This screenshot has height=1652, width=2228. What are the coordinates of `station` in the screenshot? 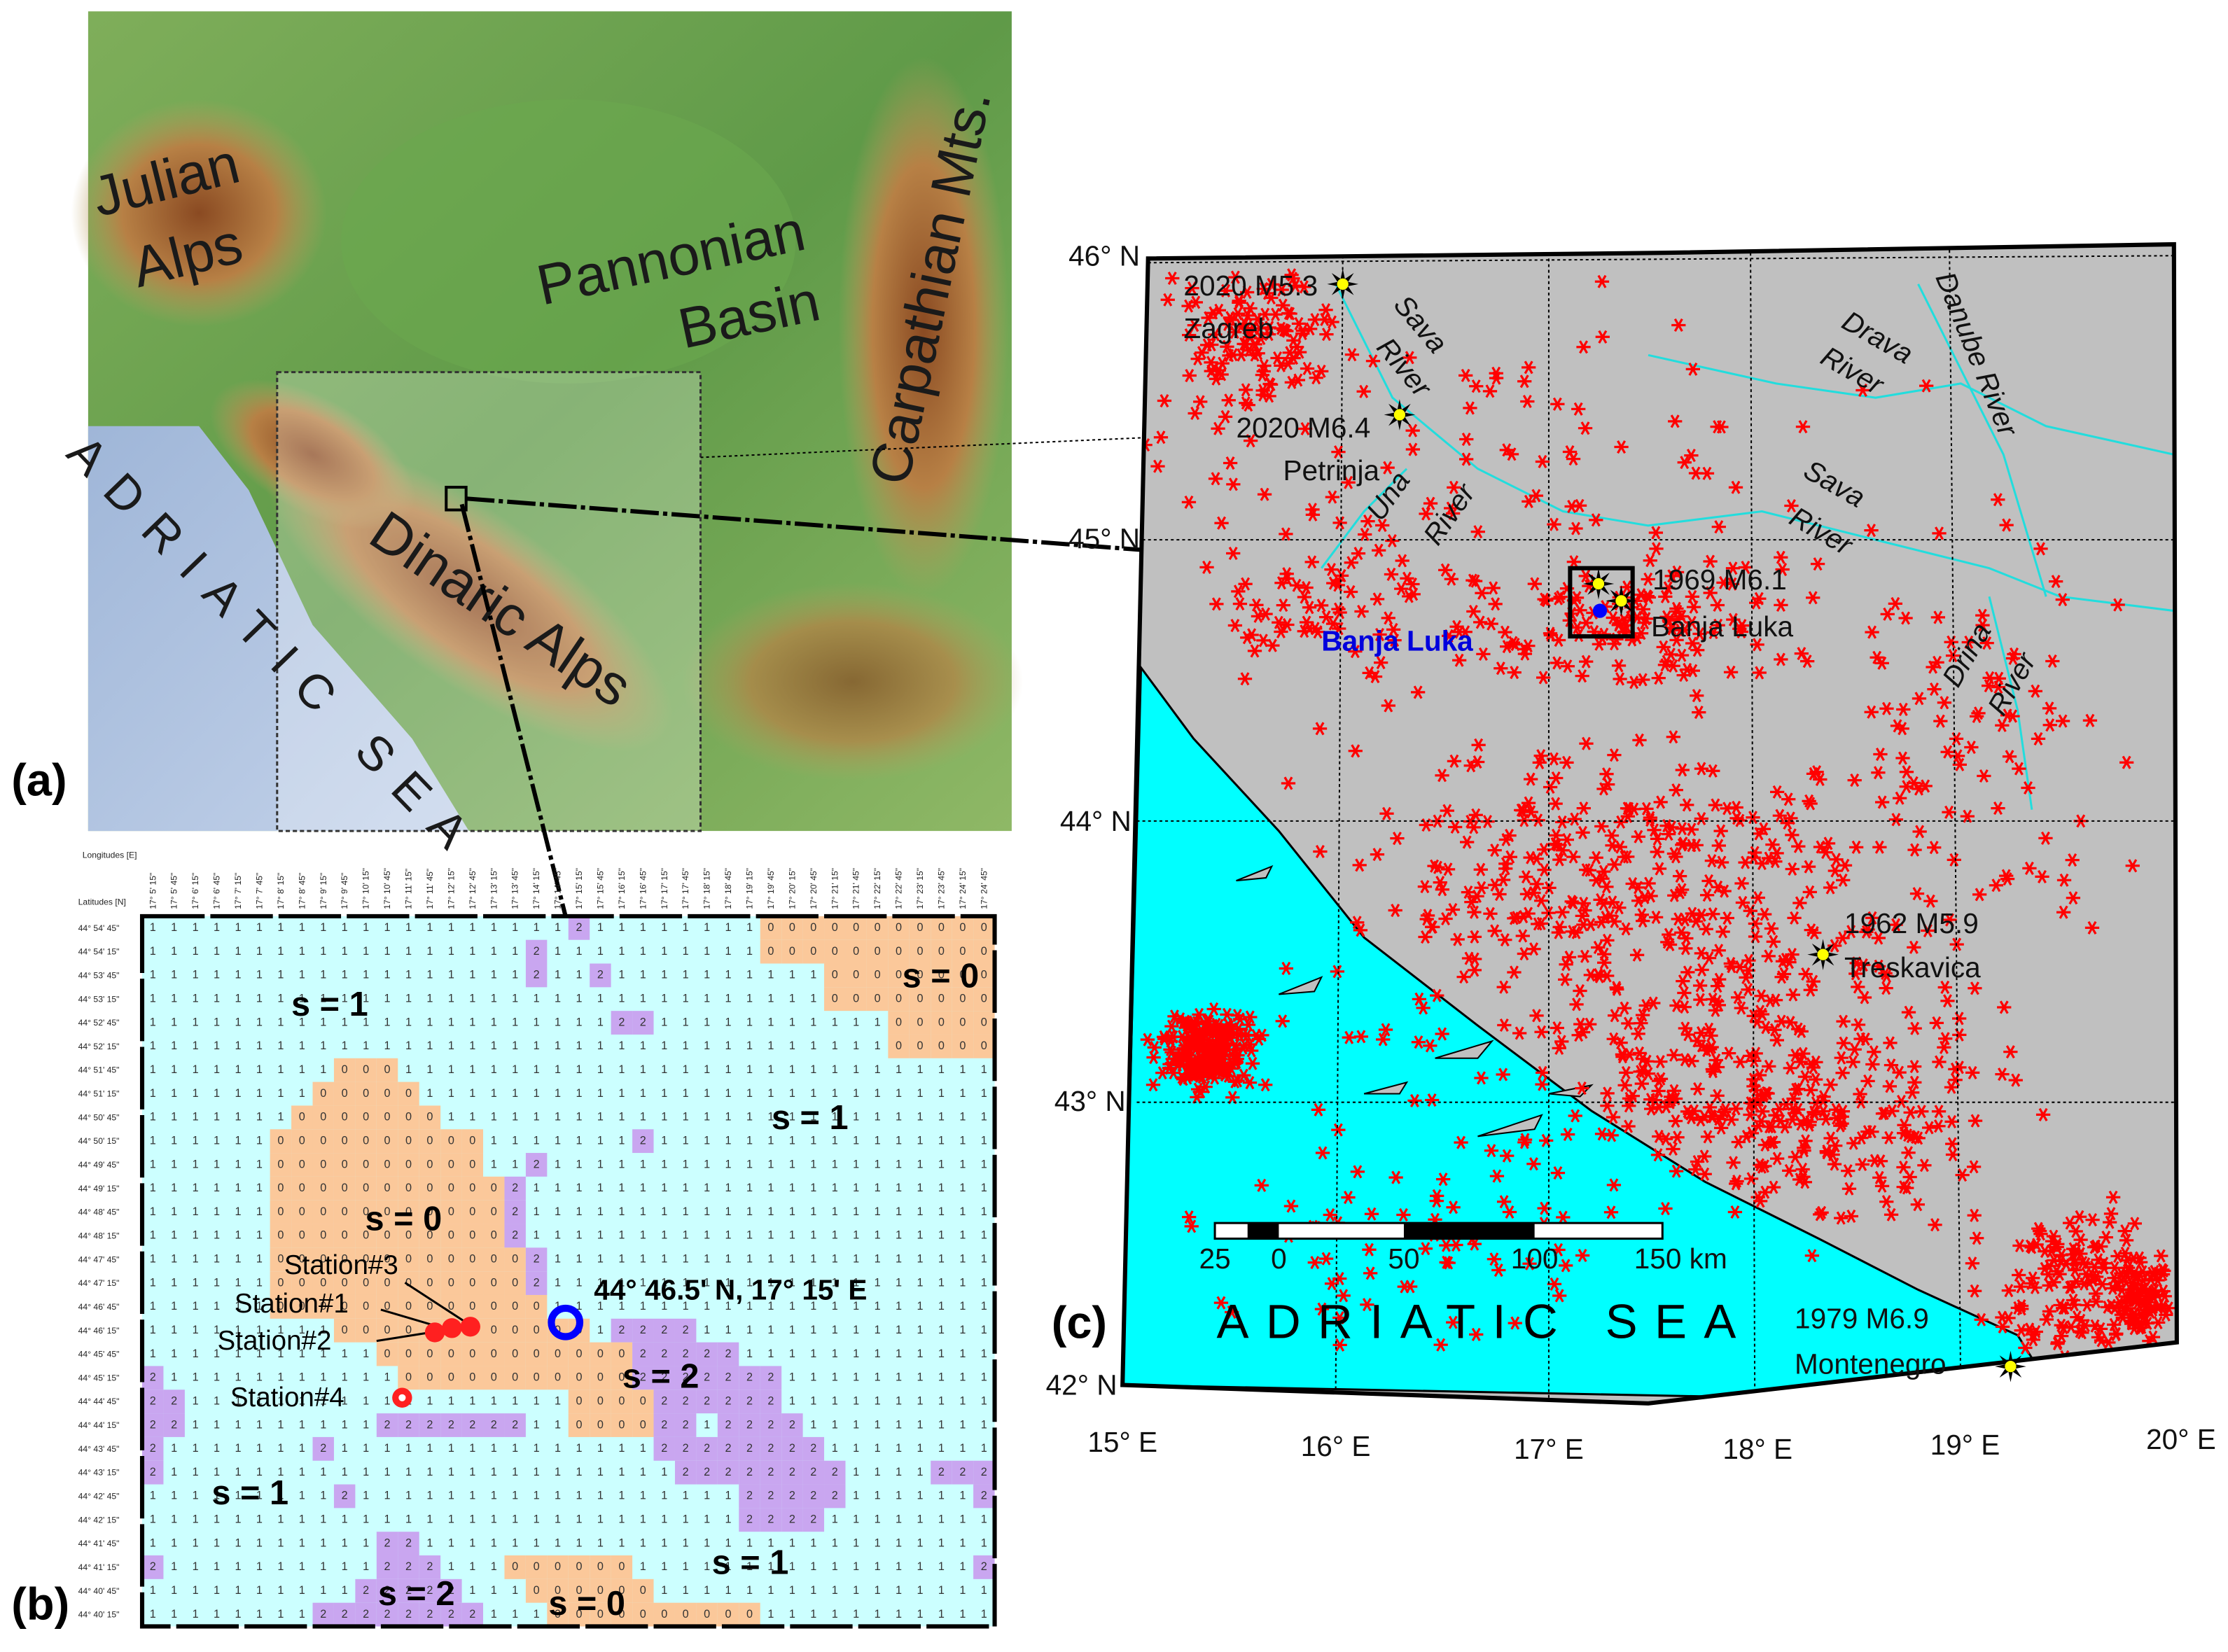 It's located at (470, 1327).